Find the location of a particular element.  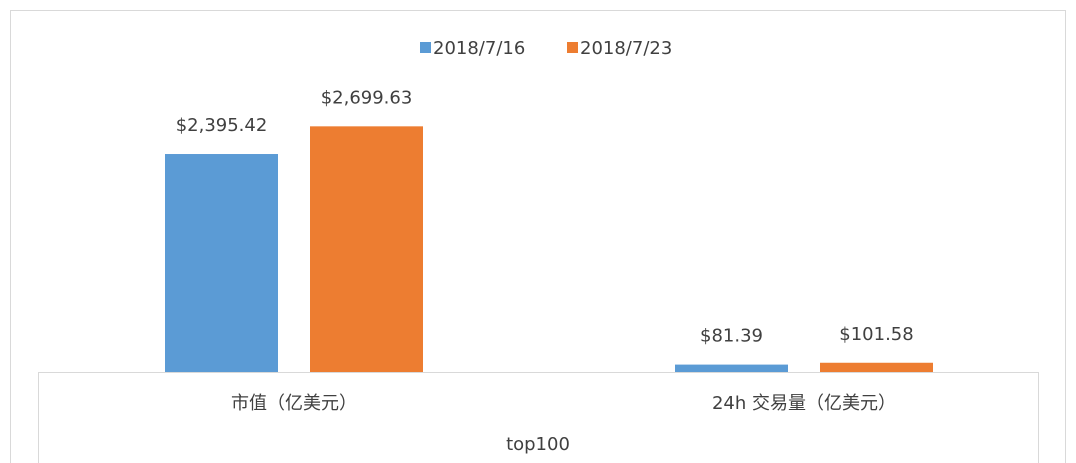

data-label: $101.58 is located at coordinates (876, 334).